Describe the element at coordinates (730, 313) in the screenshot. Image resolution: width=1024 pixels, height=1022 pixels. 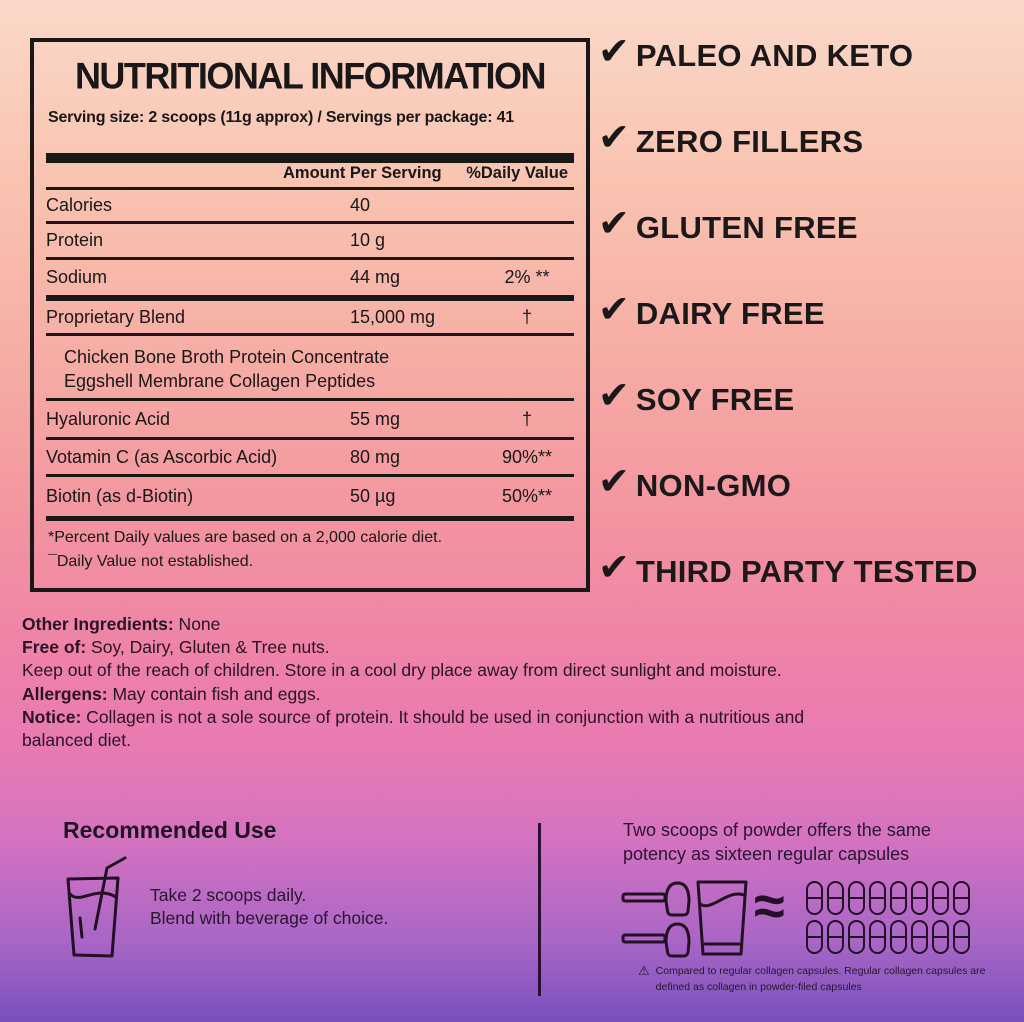
I see `badge-label: DAIRY FREE` at that location.